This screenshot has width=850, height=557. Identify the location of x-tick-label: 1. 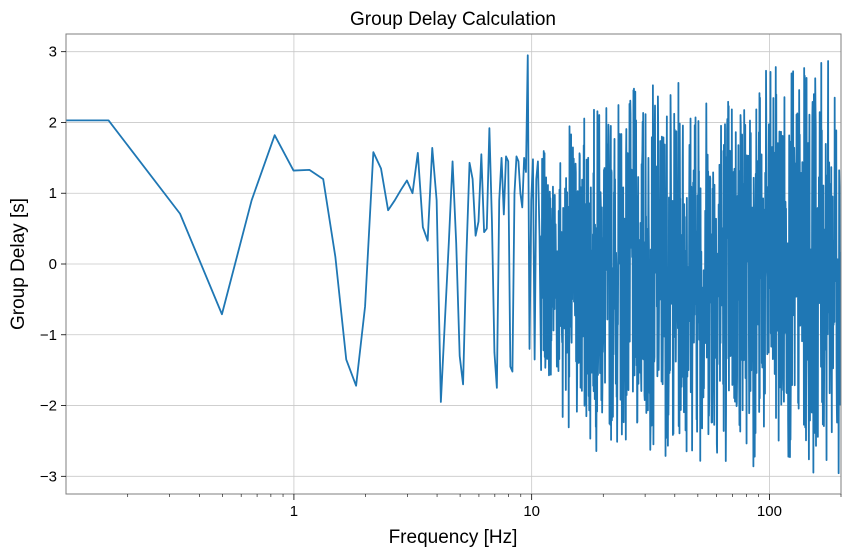
(294, 511).